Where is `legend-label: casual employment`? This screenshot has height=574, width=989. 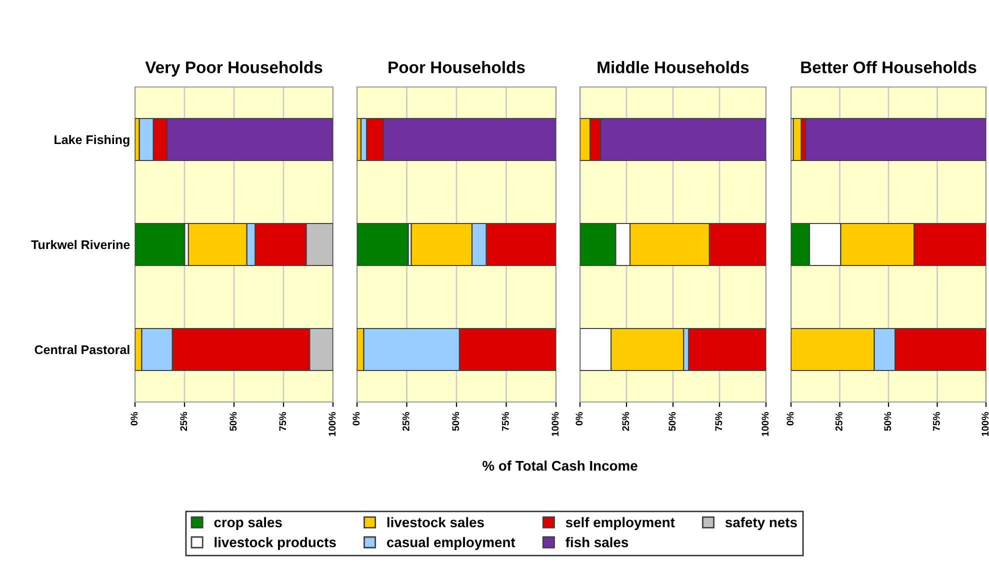 legend-label: casual employment is located at coordinates (451, 543).